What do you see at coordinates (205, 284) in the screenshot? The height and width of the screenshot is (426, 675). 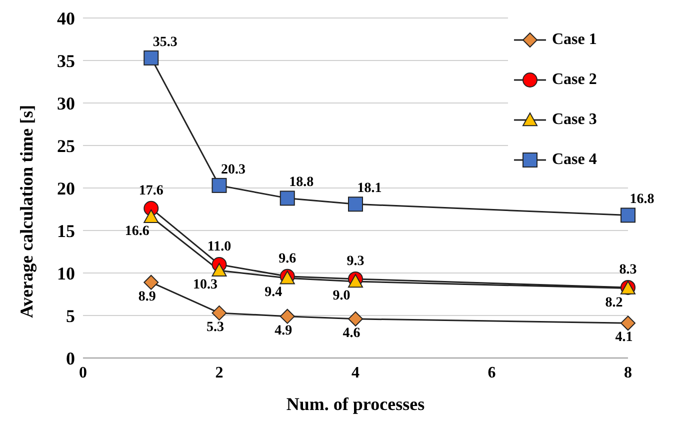 I see `data-label: 10.3` at bounding box center [205, 284].